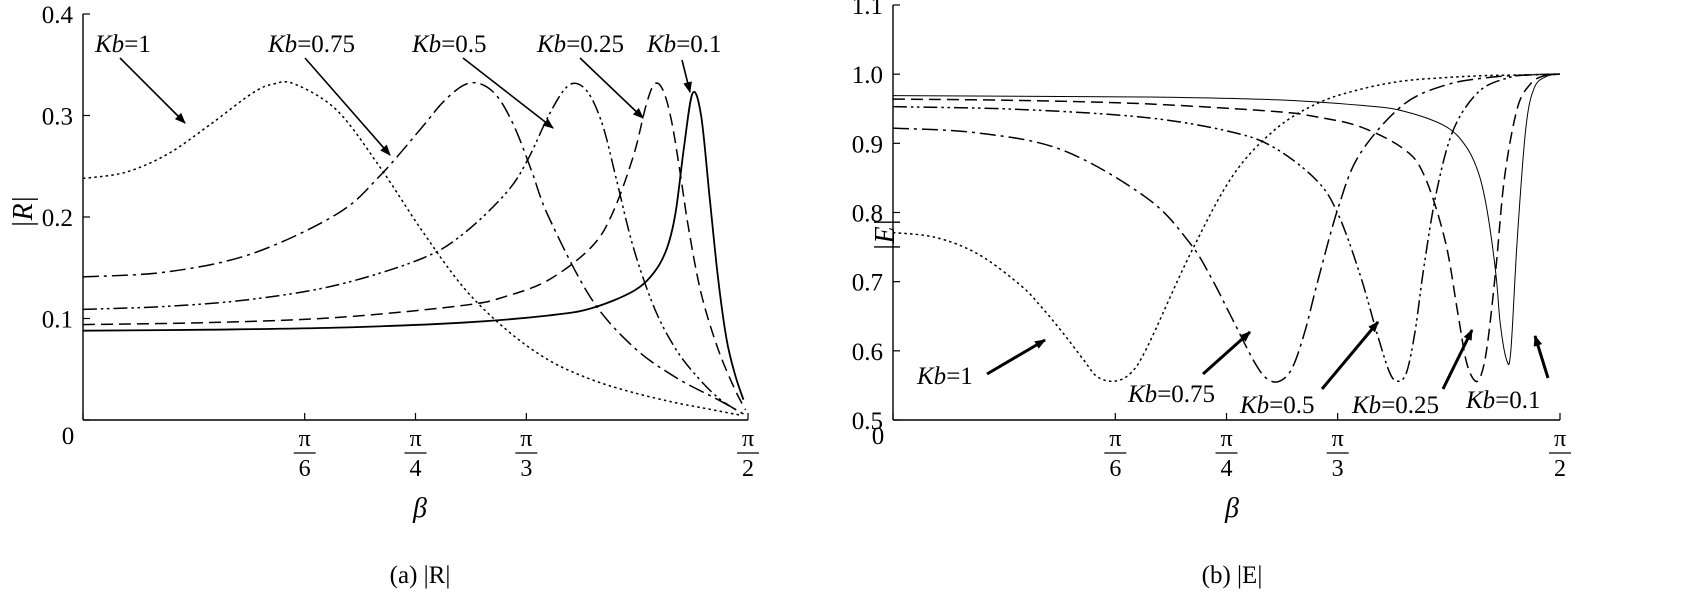  I want to click on panel-a-annotations: Kb=1 Kb=0.75 Kb=0.5 Kb=0.25 Kb=0.1, so click(408, 93).